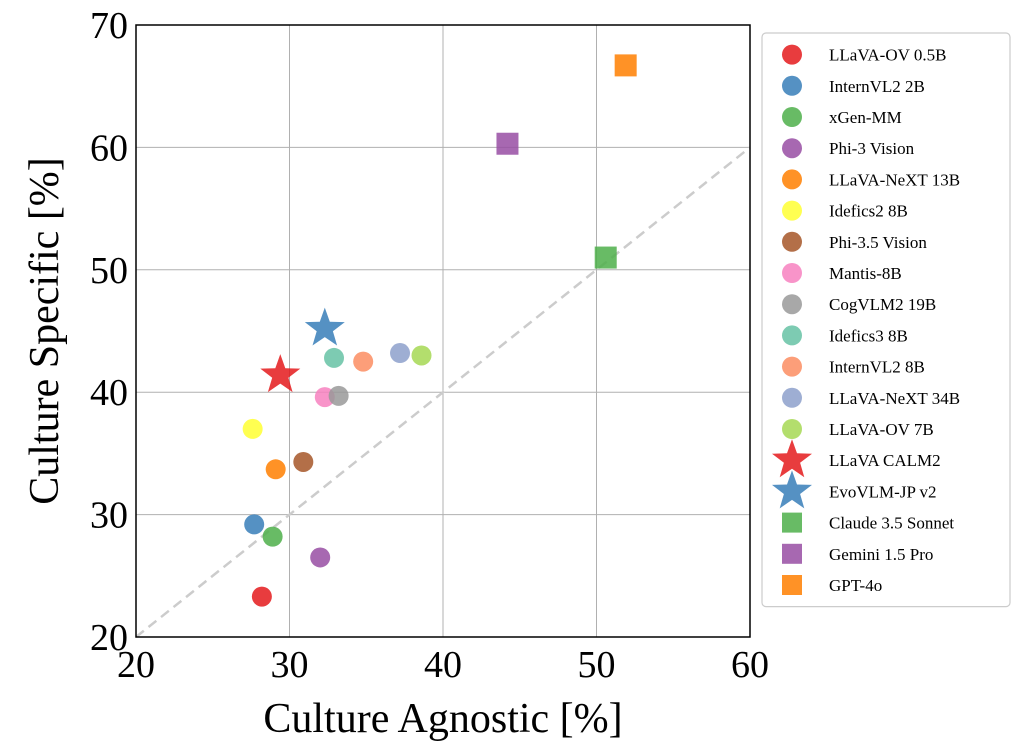  Describe the element at coordinates (792, 210) in the screenshot. I see `legend-marker-idefics2-8b` at that location.